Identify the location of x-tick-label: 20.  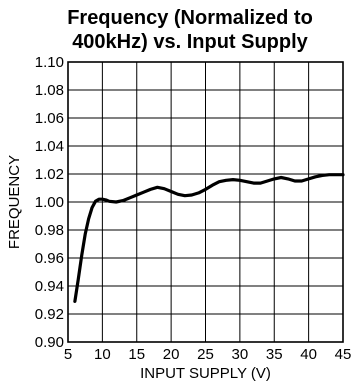
(171, 354).